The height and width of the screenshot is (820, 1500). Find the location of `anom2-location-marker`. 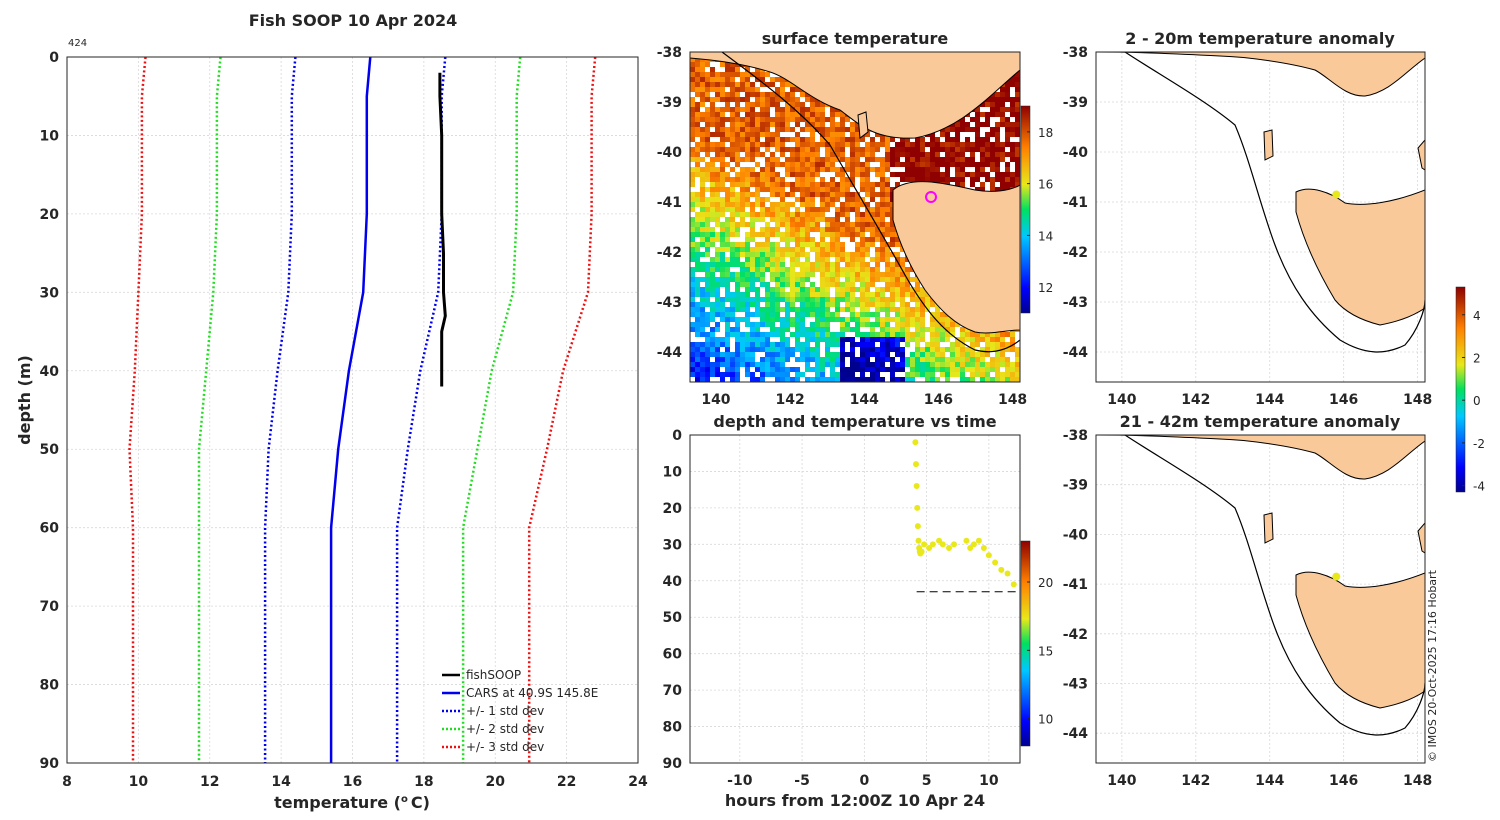

anom2-location-marker is located at coordinates (1336, 576).